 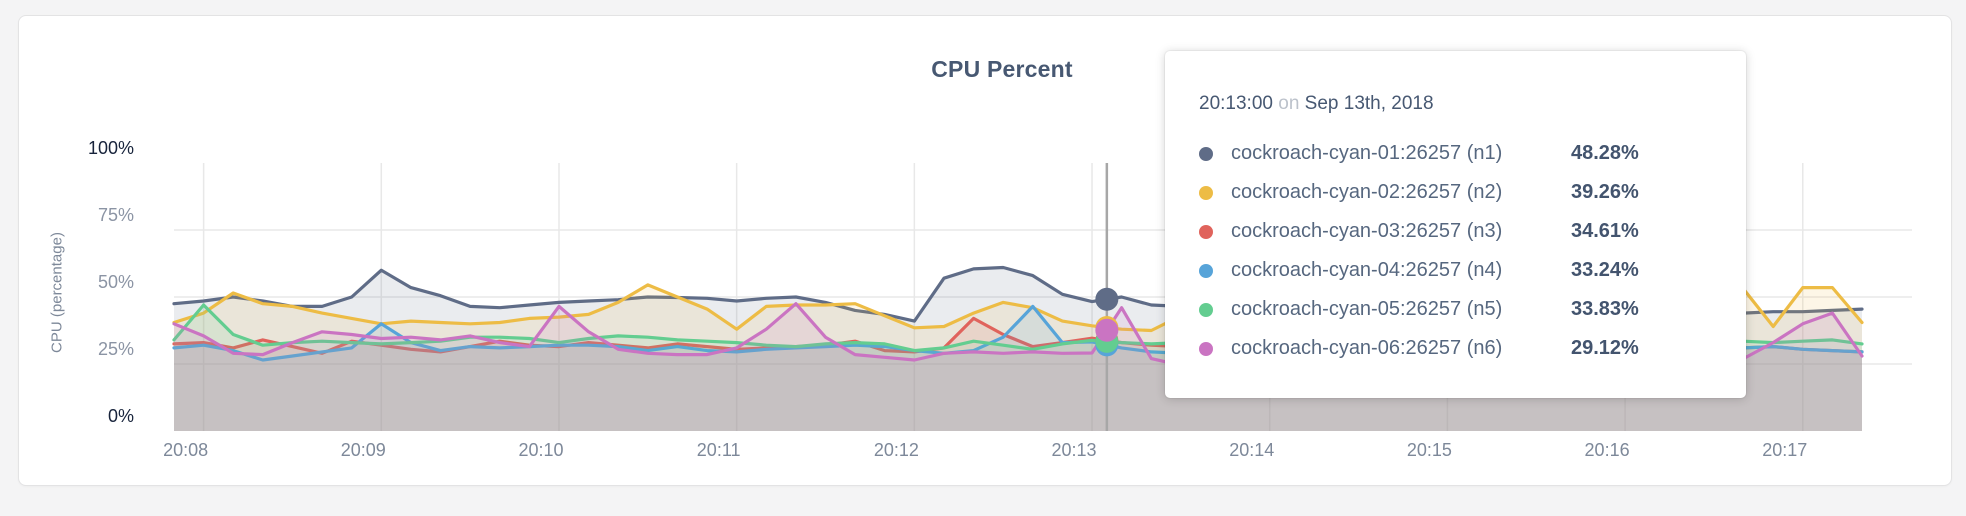 I want to click on x-axis-tick-label: 20:16, so click(x=1607, y=450).